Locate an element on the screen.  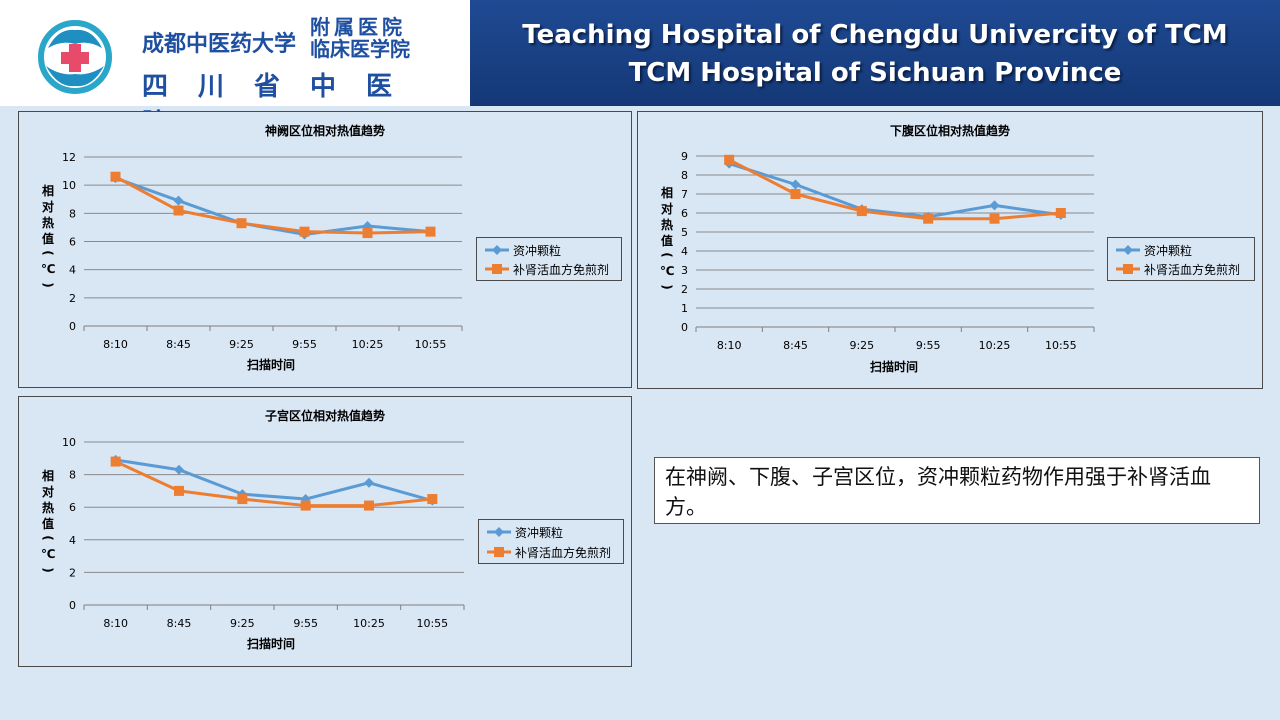
conclusion-note: 在神阙、下腹、子宫区位，资冲颗粒药物作用强于补肾活血方。 is located at coordinates (957, 490).